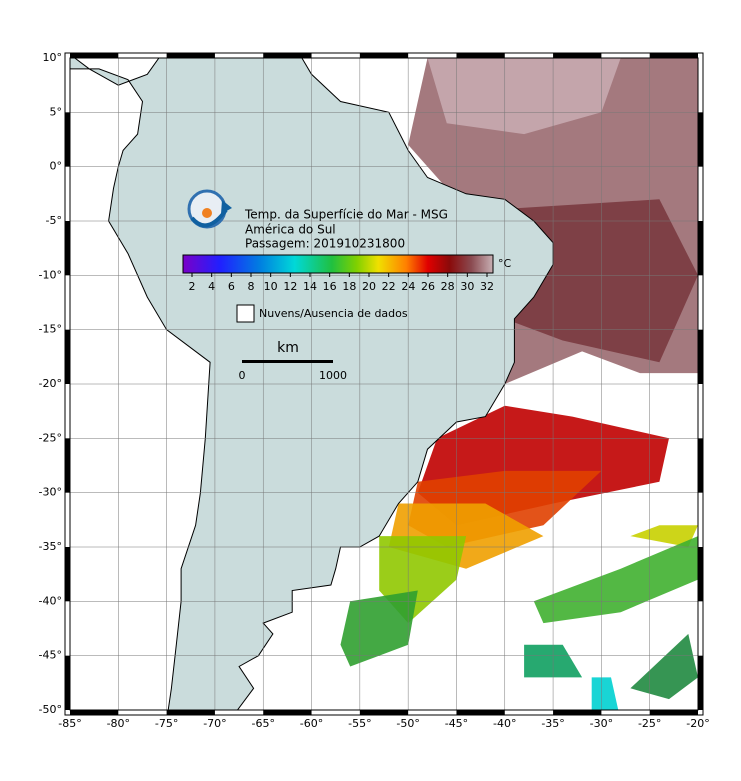  Describe the element at coordinates (407, 723) in the screenshot. I see `lon-tick-label: -50°` at that location.